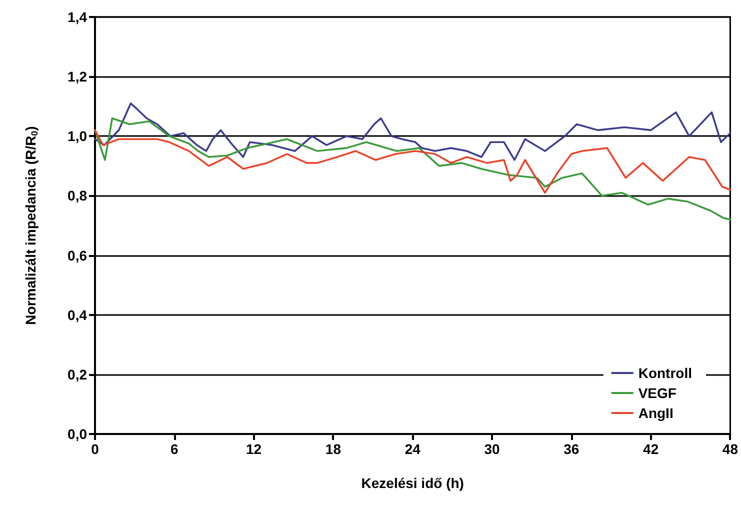  I want to click on y-tick-label: 0,0, so click(78, 434).